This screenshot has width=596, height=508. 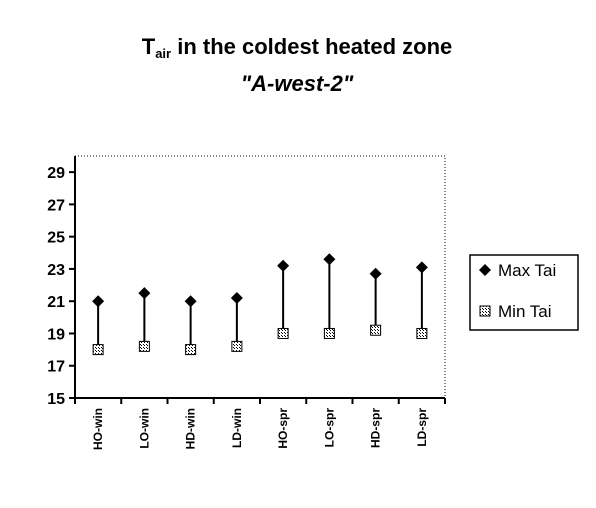 I want to click on chart-subtitle: "A-west-2", so click(x=297, y=83).